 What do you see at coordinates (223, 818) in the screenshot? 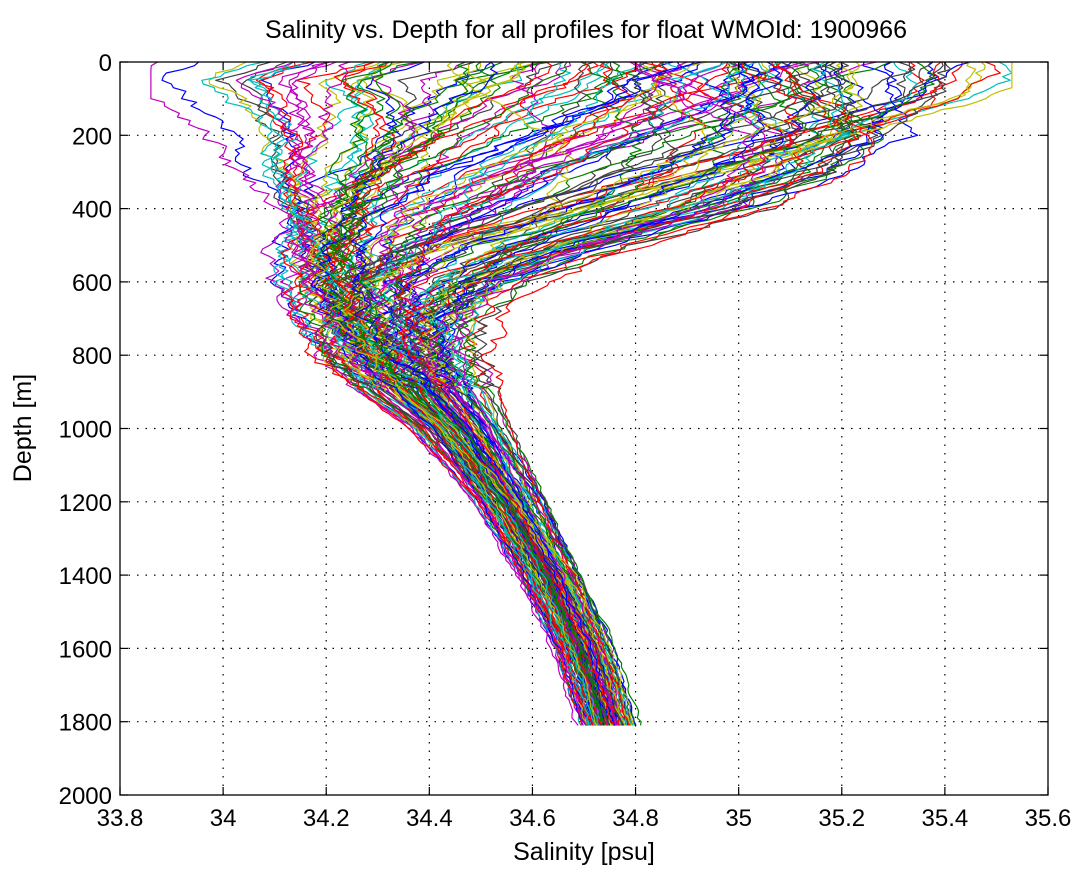
I see `x-tick-label: 34` at bounding box center [223, 818].